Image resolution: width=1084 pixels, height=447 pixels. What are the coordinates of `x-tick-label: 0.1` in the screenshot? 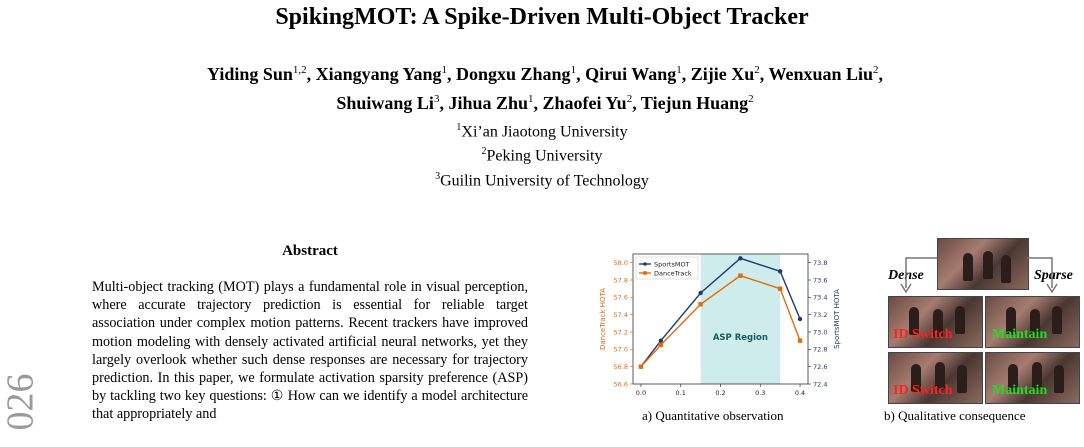 It's located at (681, 393).